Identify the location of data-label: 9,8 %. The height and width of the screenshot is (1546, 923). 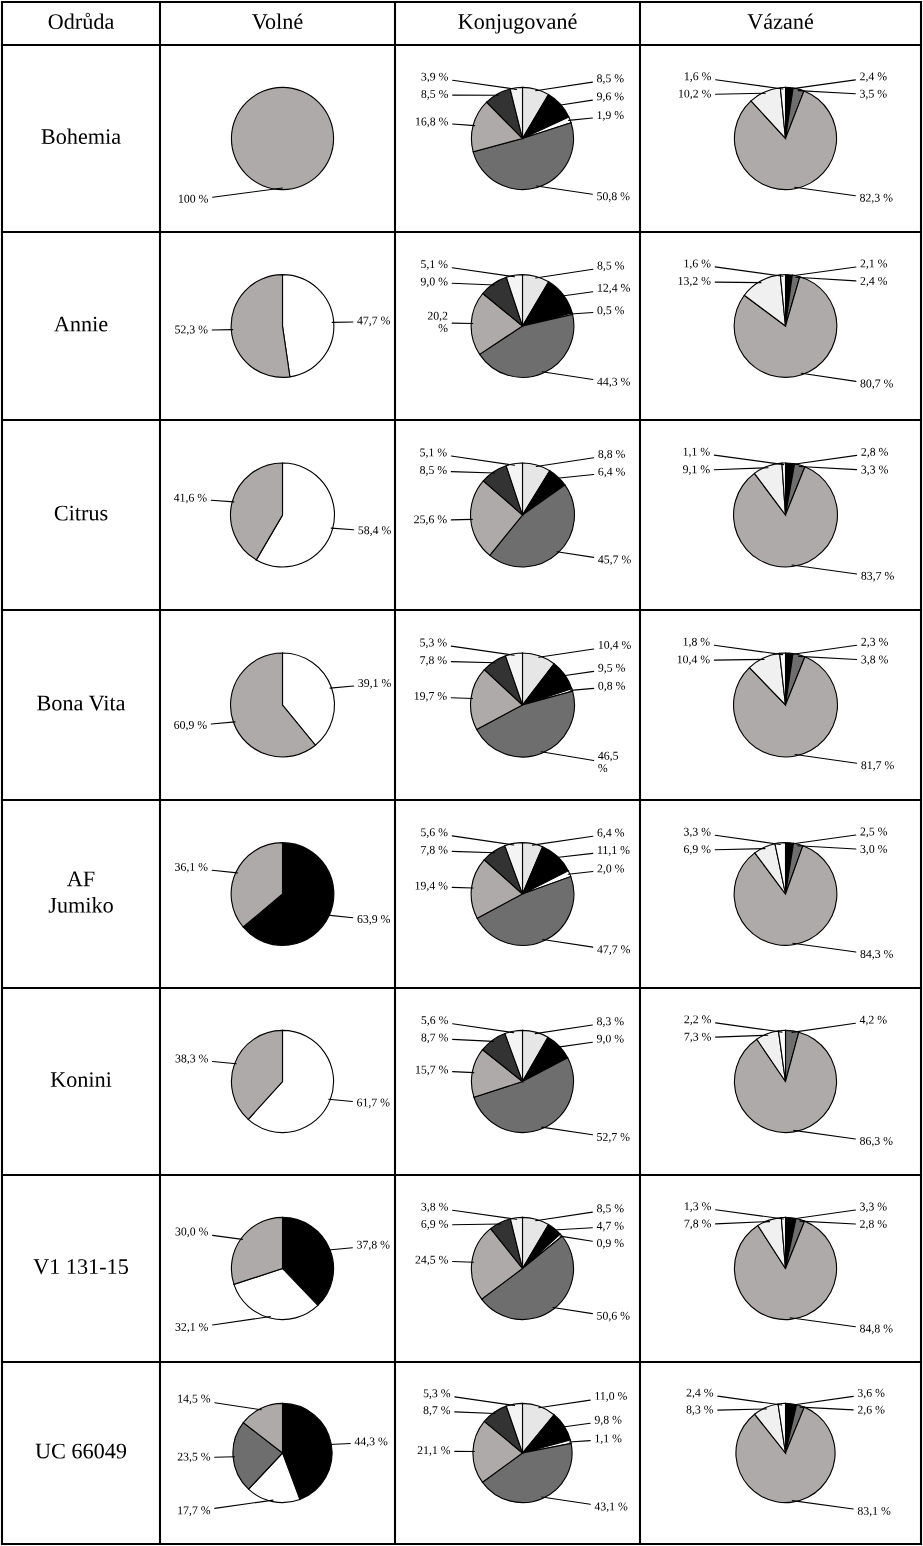
(608, 1420).